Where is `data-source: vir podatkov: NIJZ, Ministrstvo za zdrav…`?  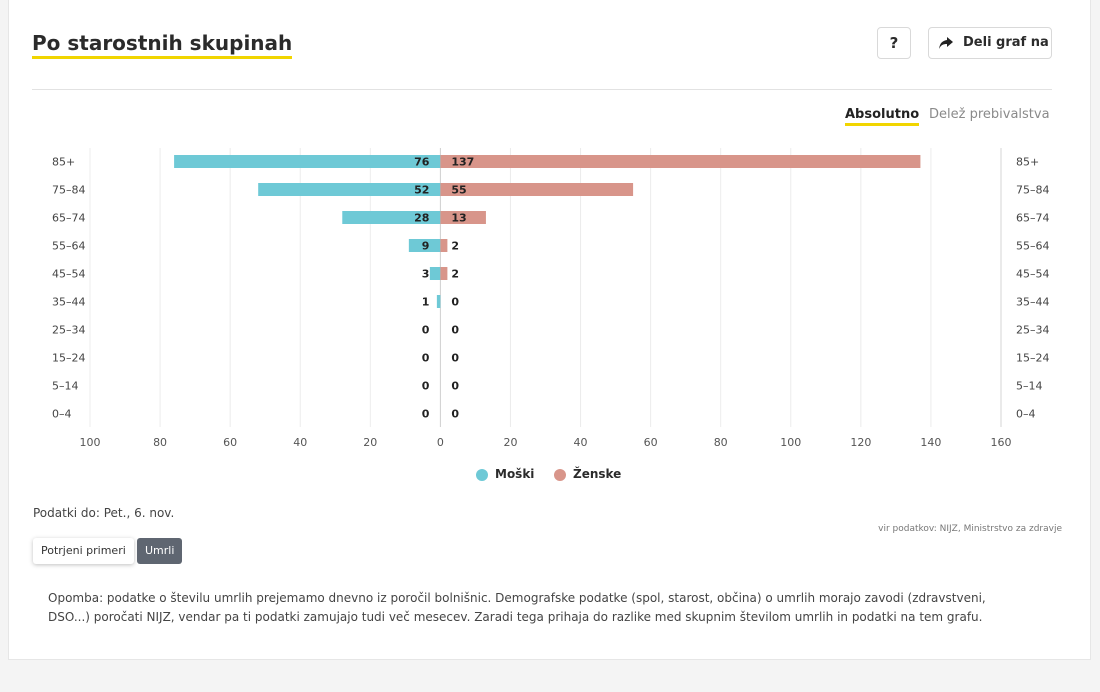 data-source: vir podatkov: NIJZ, Ministrstvo za zdrav… is located at coordinates (970, 529).